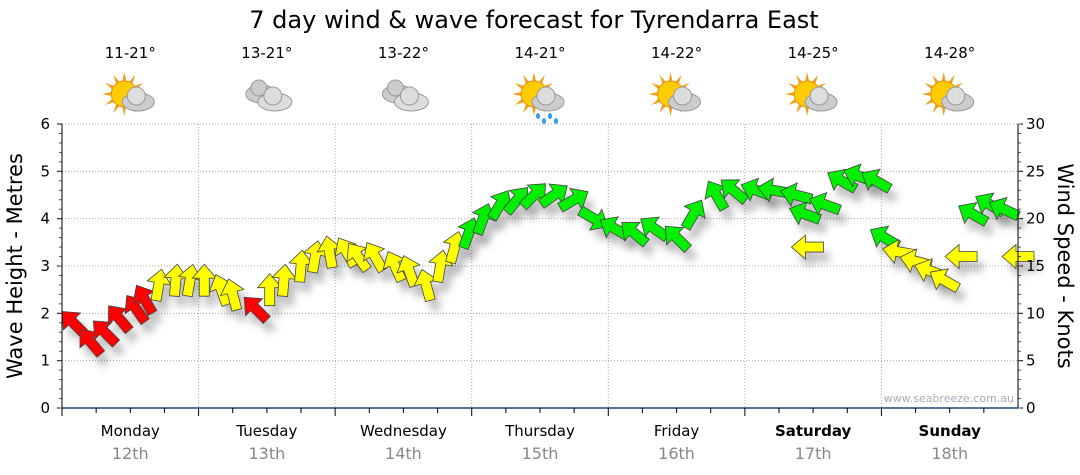 This screenshot has width=1080, height=475. I want to click on day-label: Sunday, so click(950, 431).